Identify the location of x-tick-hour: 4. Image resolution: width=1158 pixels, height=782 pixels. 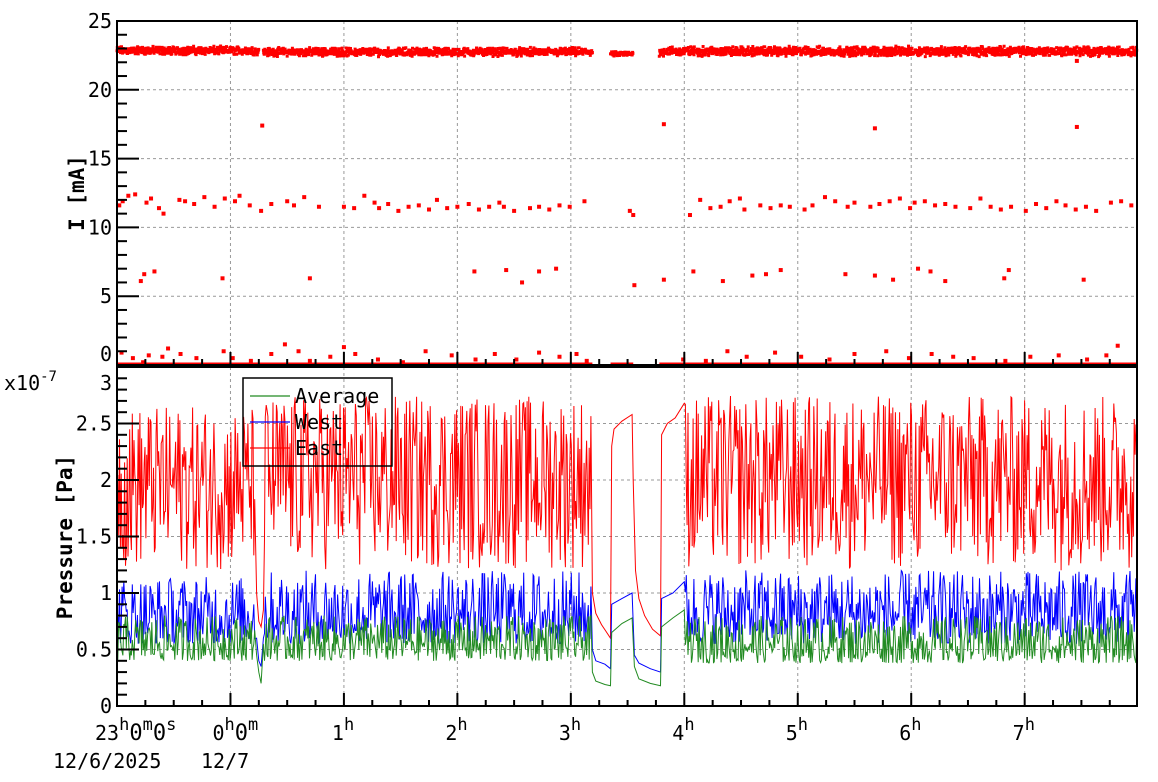
(678, 733).